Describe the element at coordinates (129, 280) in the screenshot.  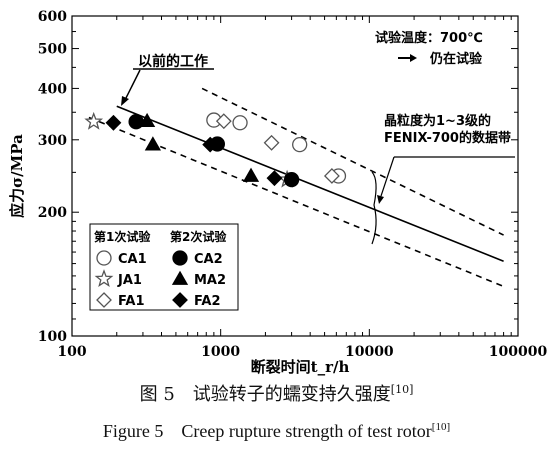
I see `legend-label-ja1: JA1` at that location.